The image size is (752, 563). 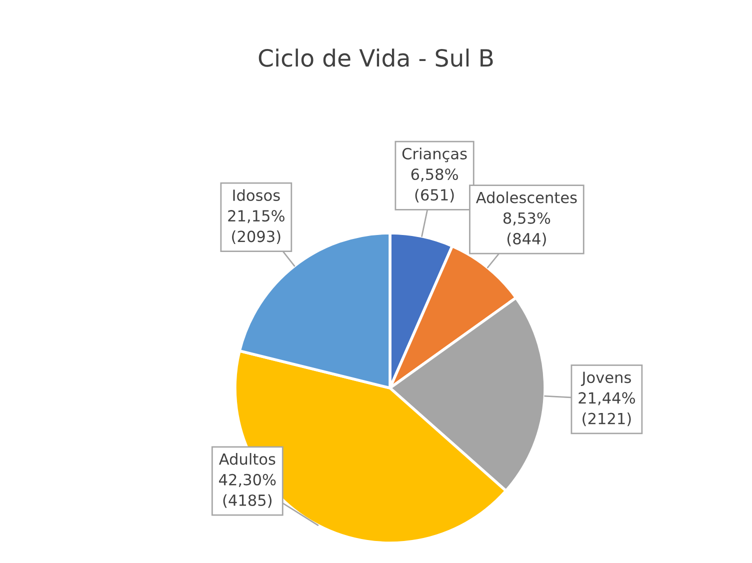 I want to click on slice-label: Jovens, so click(x=605, y=379).